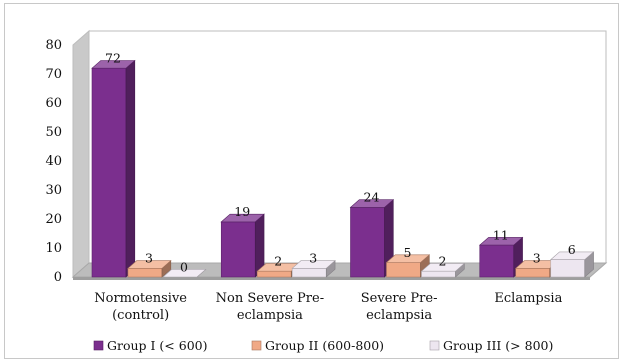  I want to click on side-wall, so click(81, 154).